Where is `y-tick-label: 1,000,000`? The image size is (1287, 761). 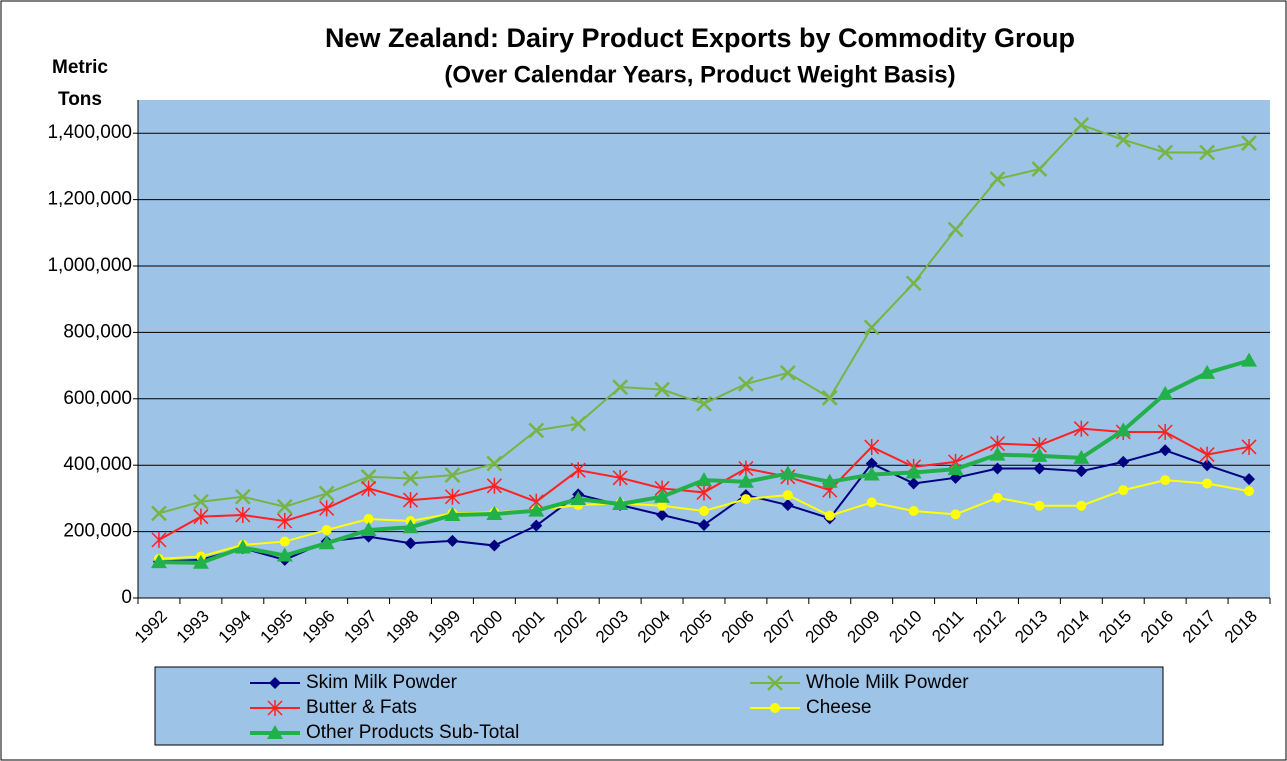
y-tick-label: 1,000,000 is located at coordinates (89, 265).